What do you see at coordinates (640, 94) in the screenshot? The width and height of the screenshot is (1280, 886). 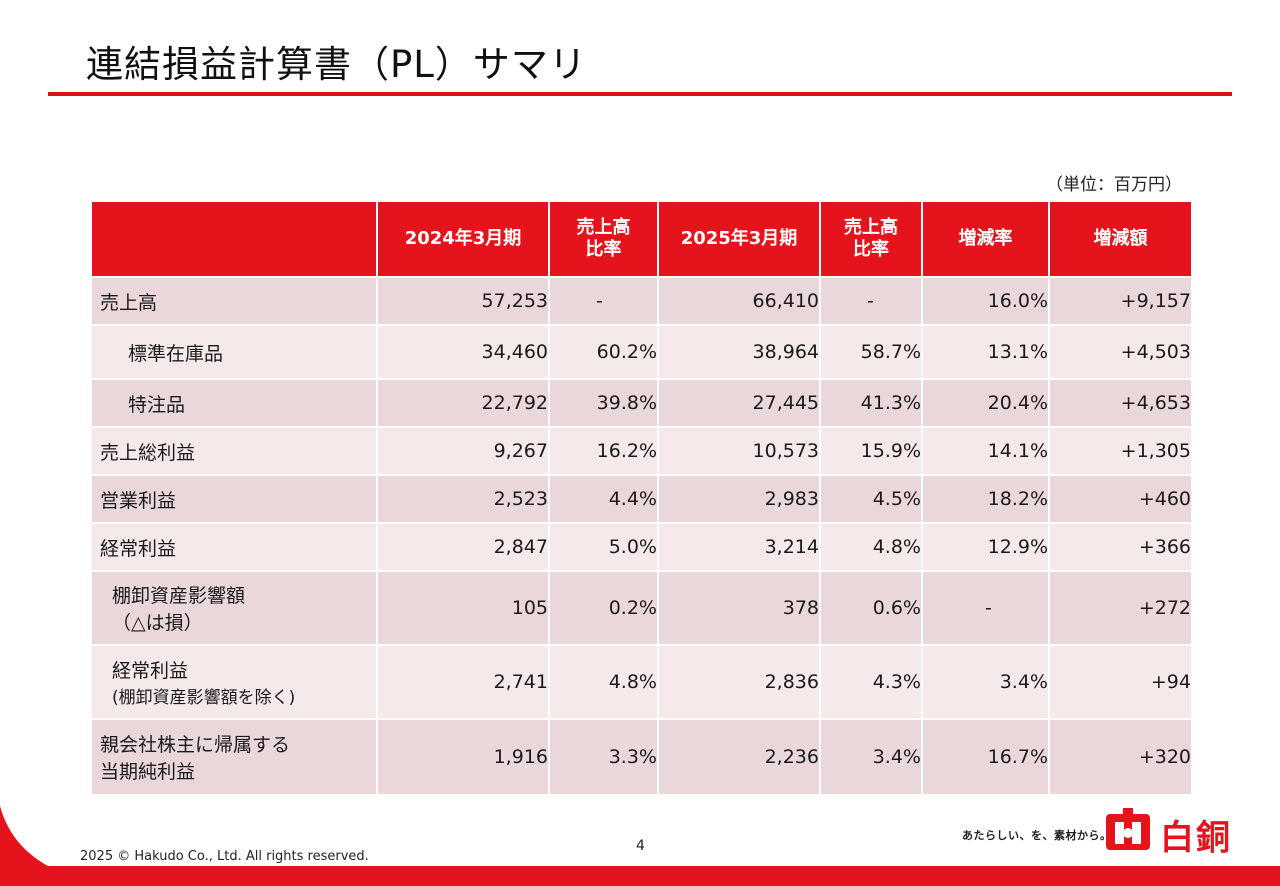 I see `title-underline` at bounding box center [640, 94].